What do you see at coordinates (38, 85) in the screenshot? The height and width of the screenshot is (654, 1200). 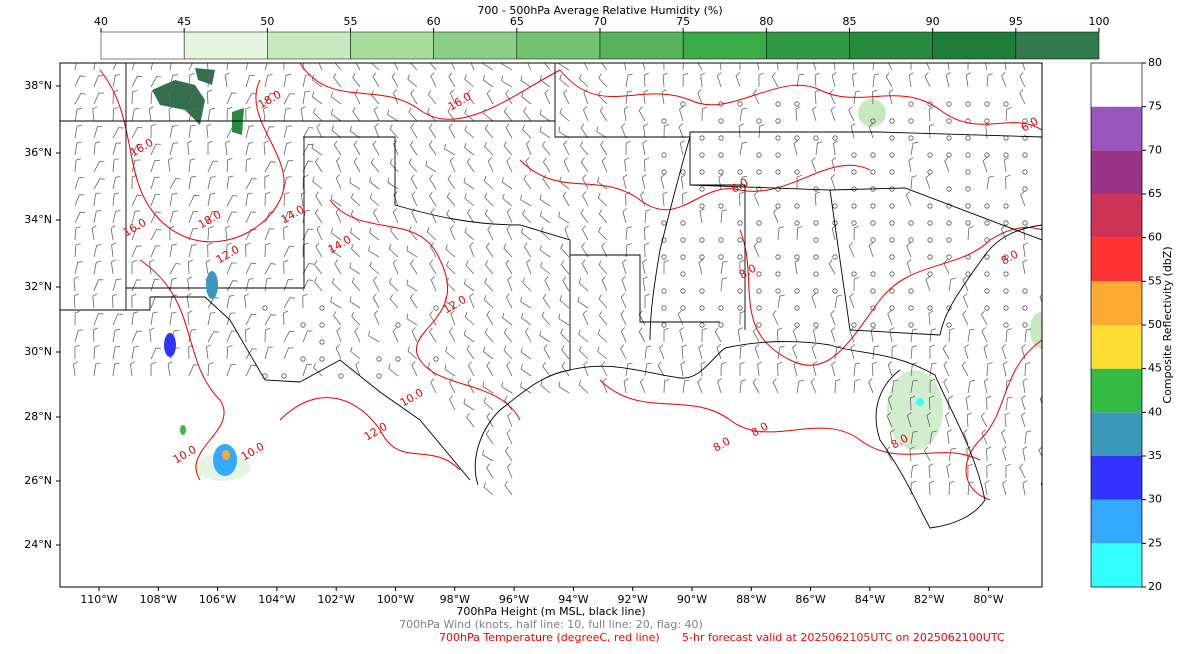 I see `lat-label: 38°N` at bounding box center [38, 85].